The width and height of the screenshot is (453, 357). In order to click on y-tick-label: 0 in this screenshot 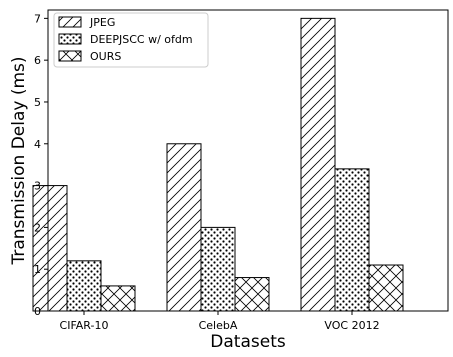, I will do `click(37, 311)`.